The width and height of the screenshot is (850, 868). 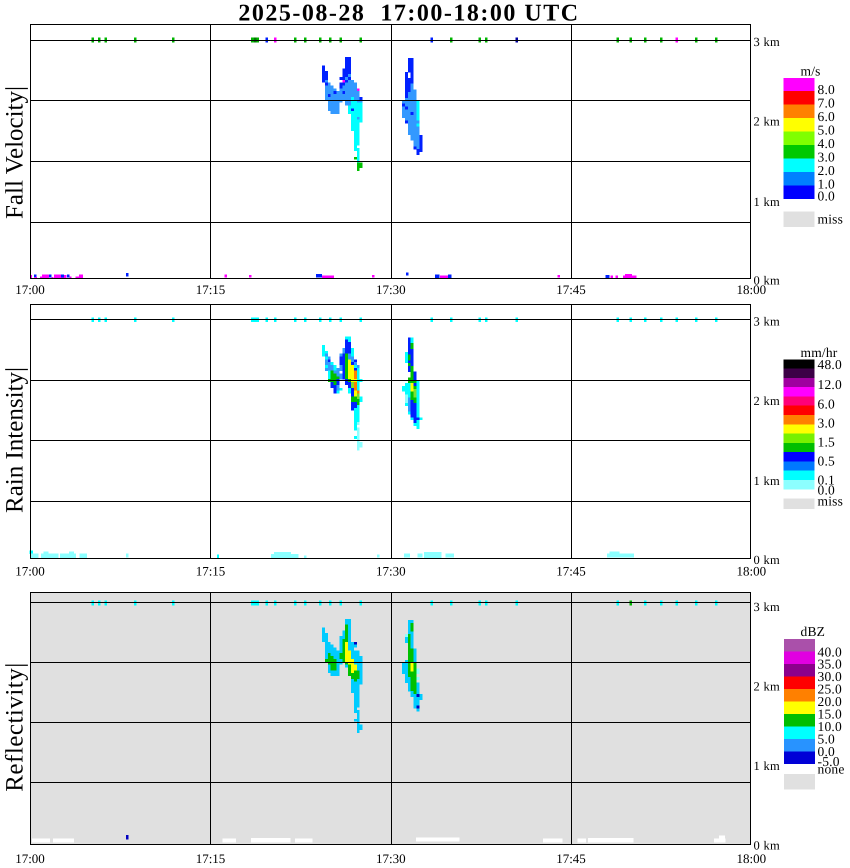 I want to click on svg-text: 8.0, so click(x=827, y=89).